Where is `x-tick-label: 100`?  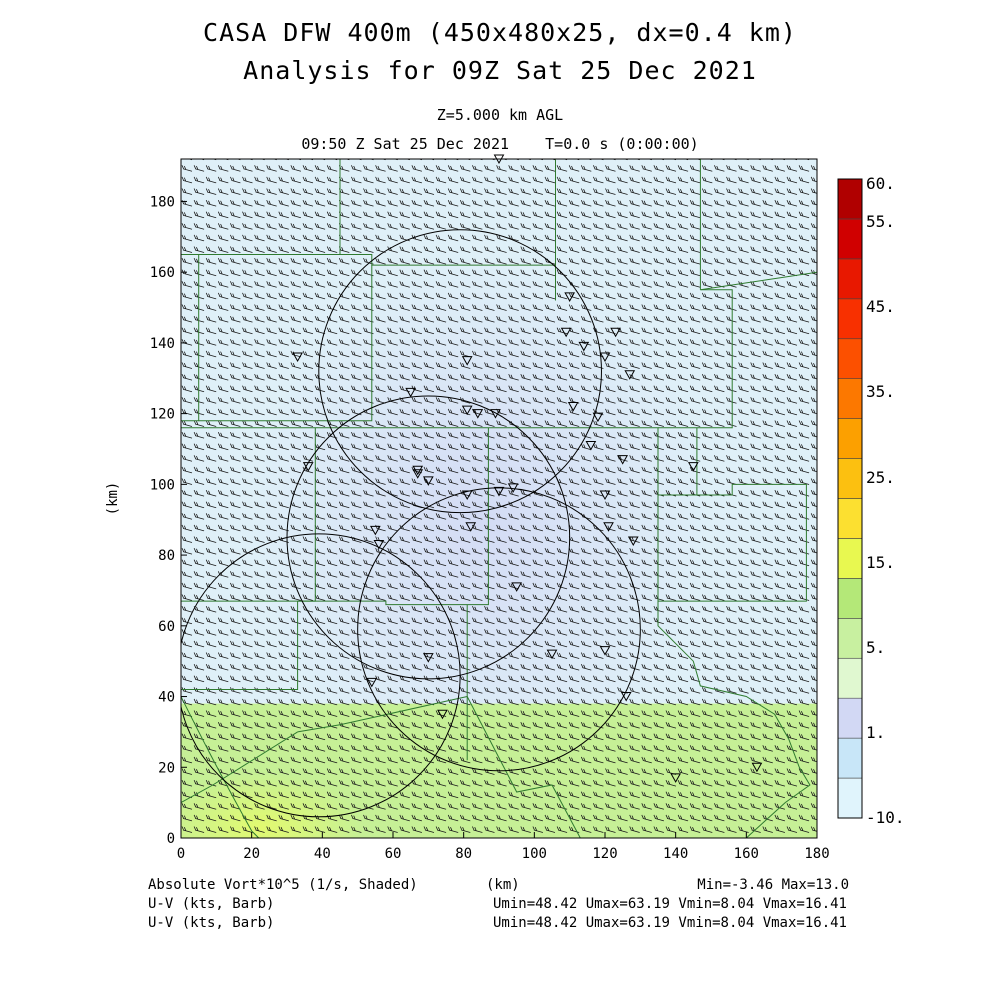
x-tick-label: 100 is located at coordinates (534, 854).